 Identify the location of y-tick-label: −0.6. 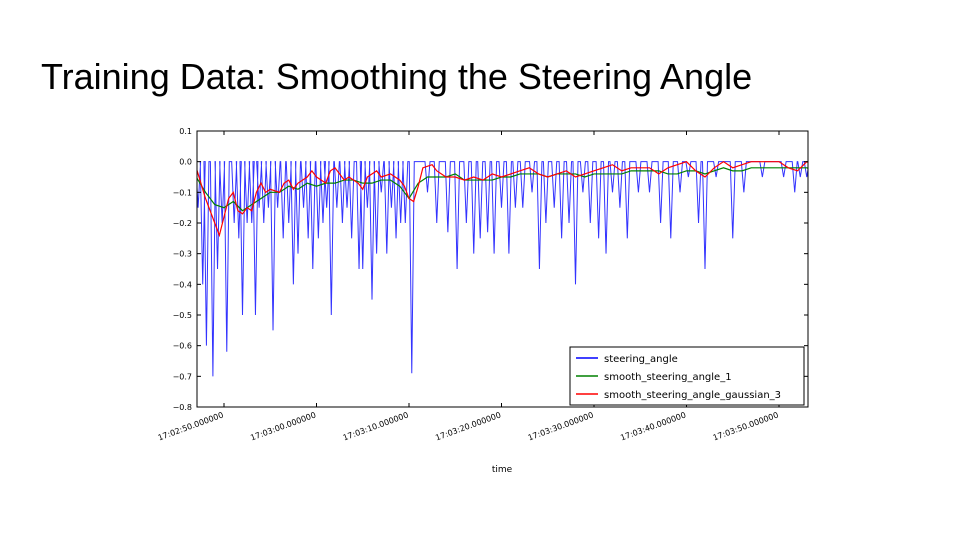
(182, 346).